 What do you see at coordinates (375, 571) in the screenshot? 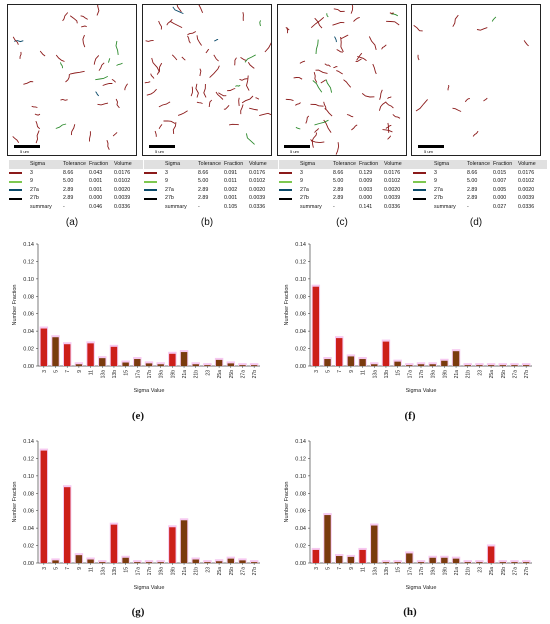
I see `x-tick-label: 13a` at bounding box center [375, 571].